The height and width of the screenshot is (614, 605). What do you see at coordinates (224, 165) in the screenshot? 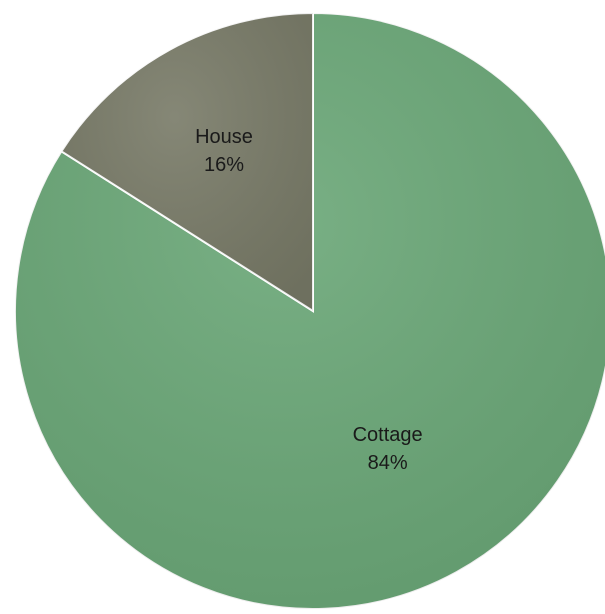
I see `pie-value-label-house: 16%` at bounding box center [224, 165].